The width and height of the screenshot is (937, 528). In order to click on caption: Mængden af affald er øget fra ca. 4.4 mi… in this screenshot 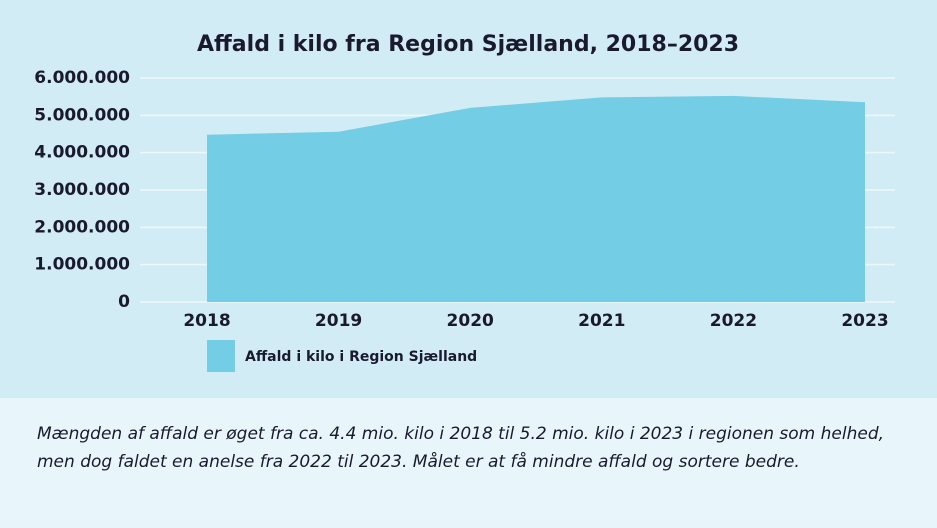, I will do `click(461, 448)`.